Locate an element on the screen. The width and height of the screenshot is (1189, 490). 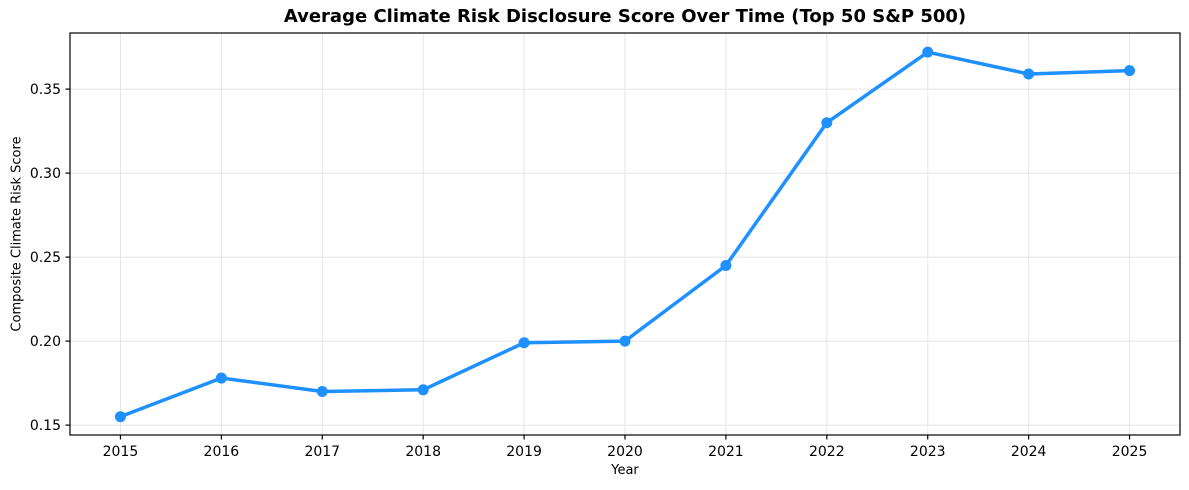
x-tick-label: 2021 is located at coordinates (726, 452).